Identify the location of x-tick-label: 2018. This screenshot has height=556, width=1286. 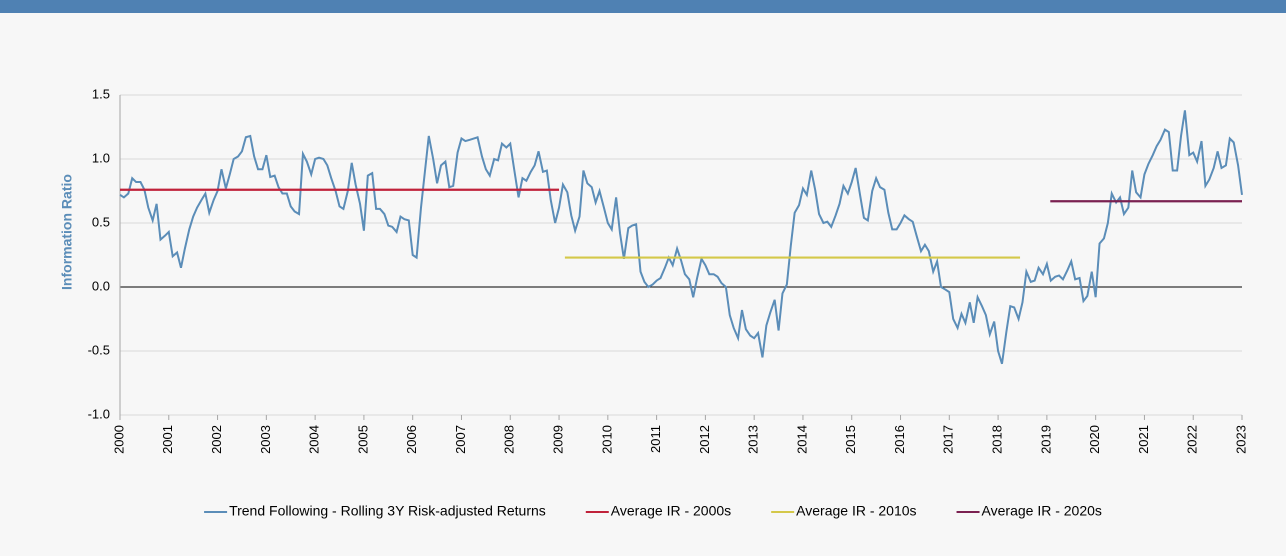
(997, 439).